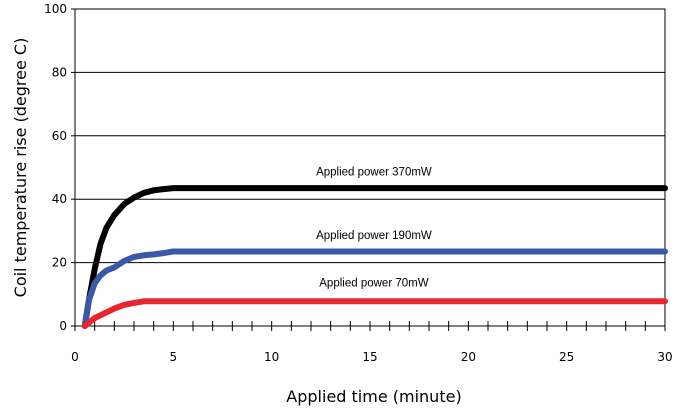 This screenshot has height=411, width=686. I want to click on annotation-label: Applied power 70mW, so click(373, 283).